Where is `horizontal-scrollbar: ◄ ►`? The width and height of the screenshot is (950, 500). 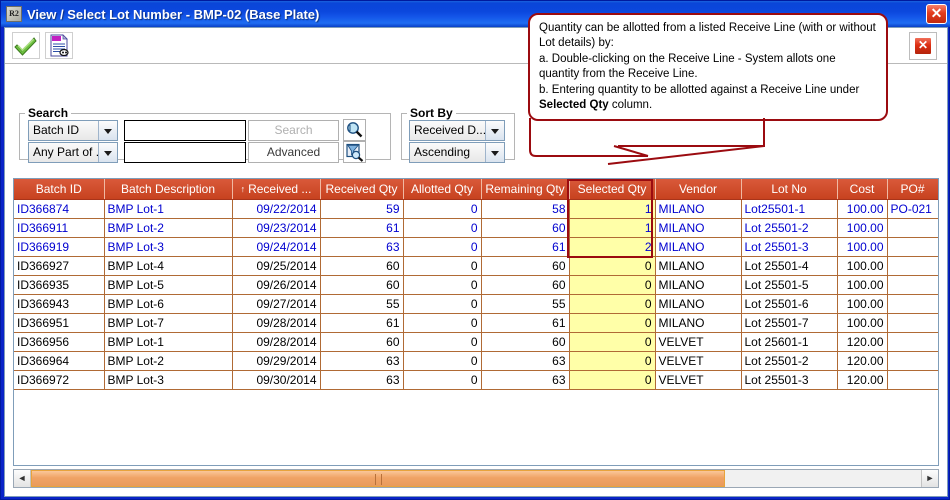 horizontal-scrollbar: ◄ ► is located at coordinates (476, 478).